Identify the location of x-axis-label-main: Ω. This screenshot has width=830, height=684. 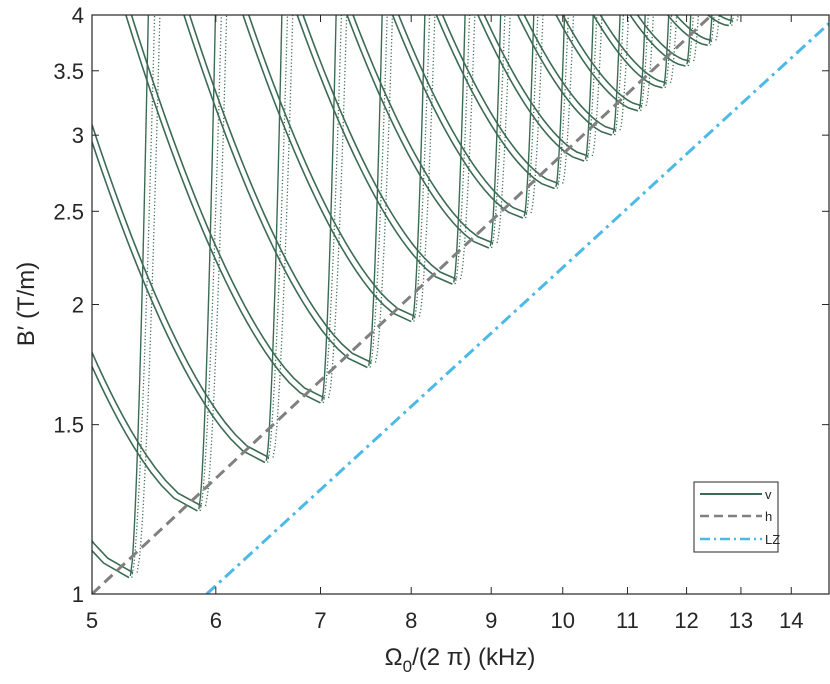
(394, 657).